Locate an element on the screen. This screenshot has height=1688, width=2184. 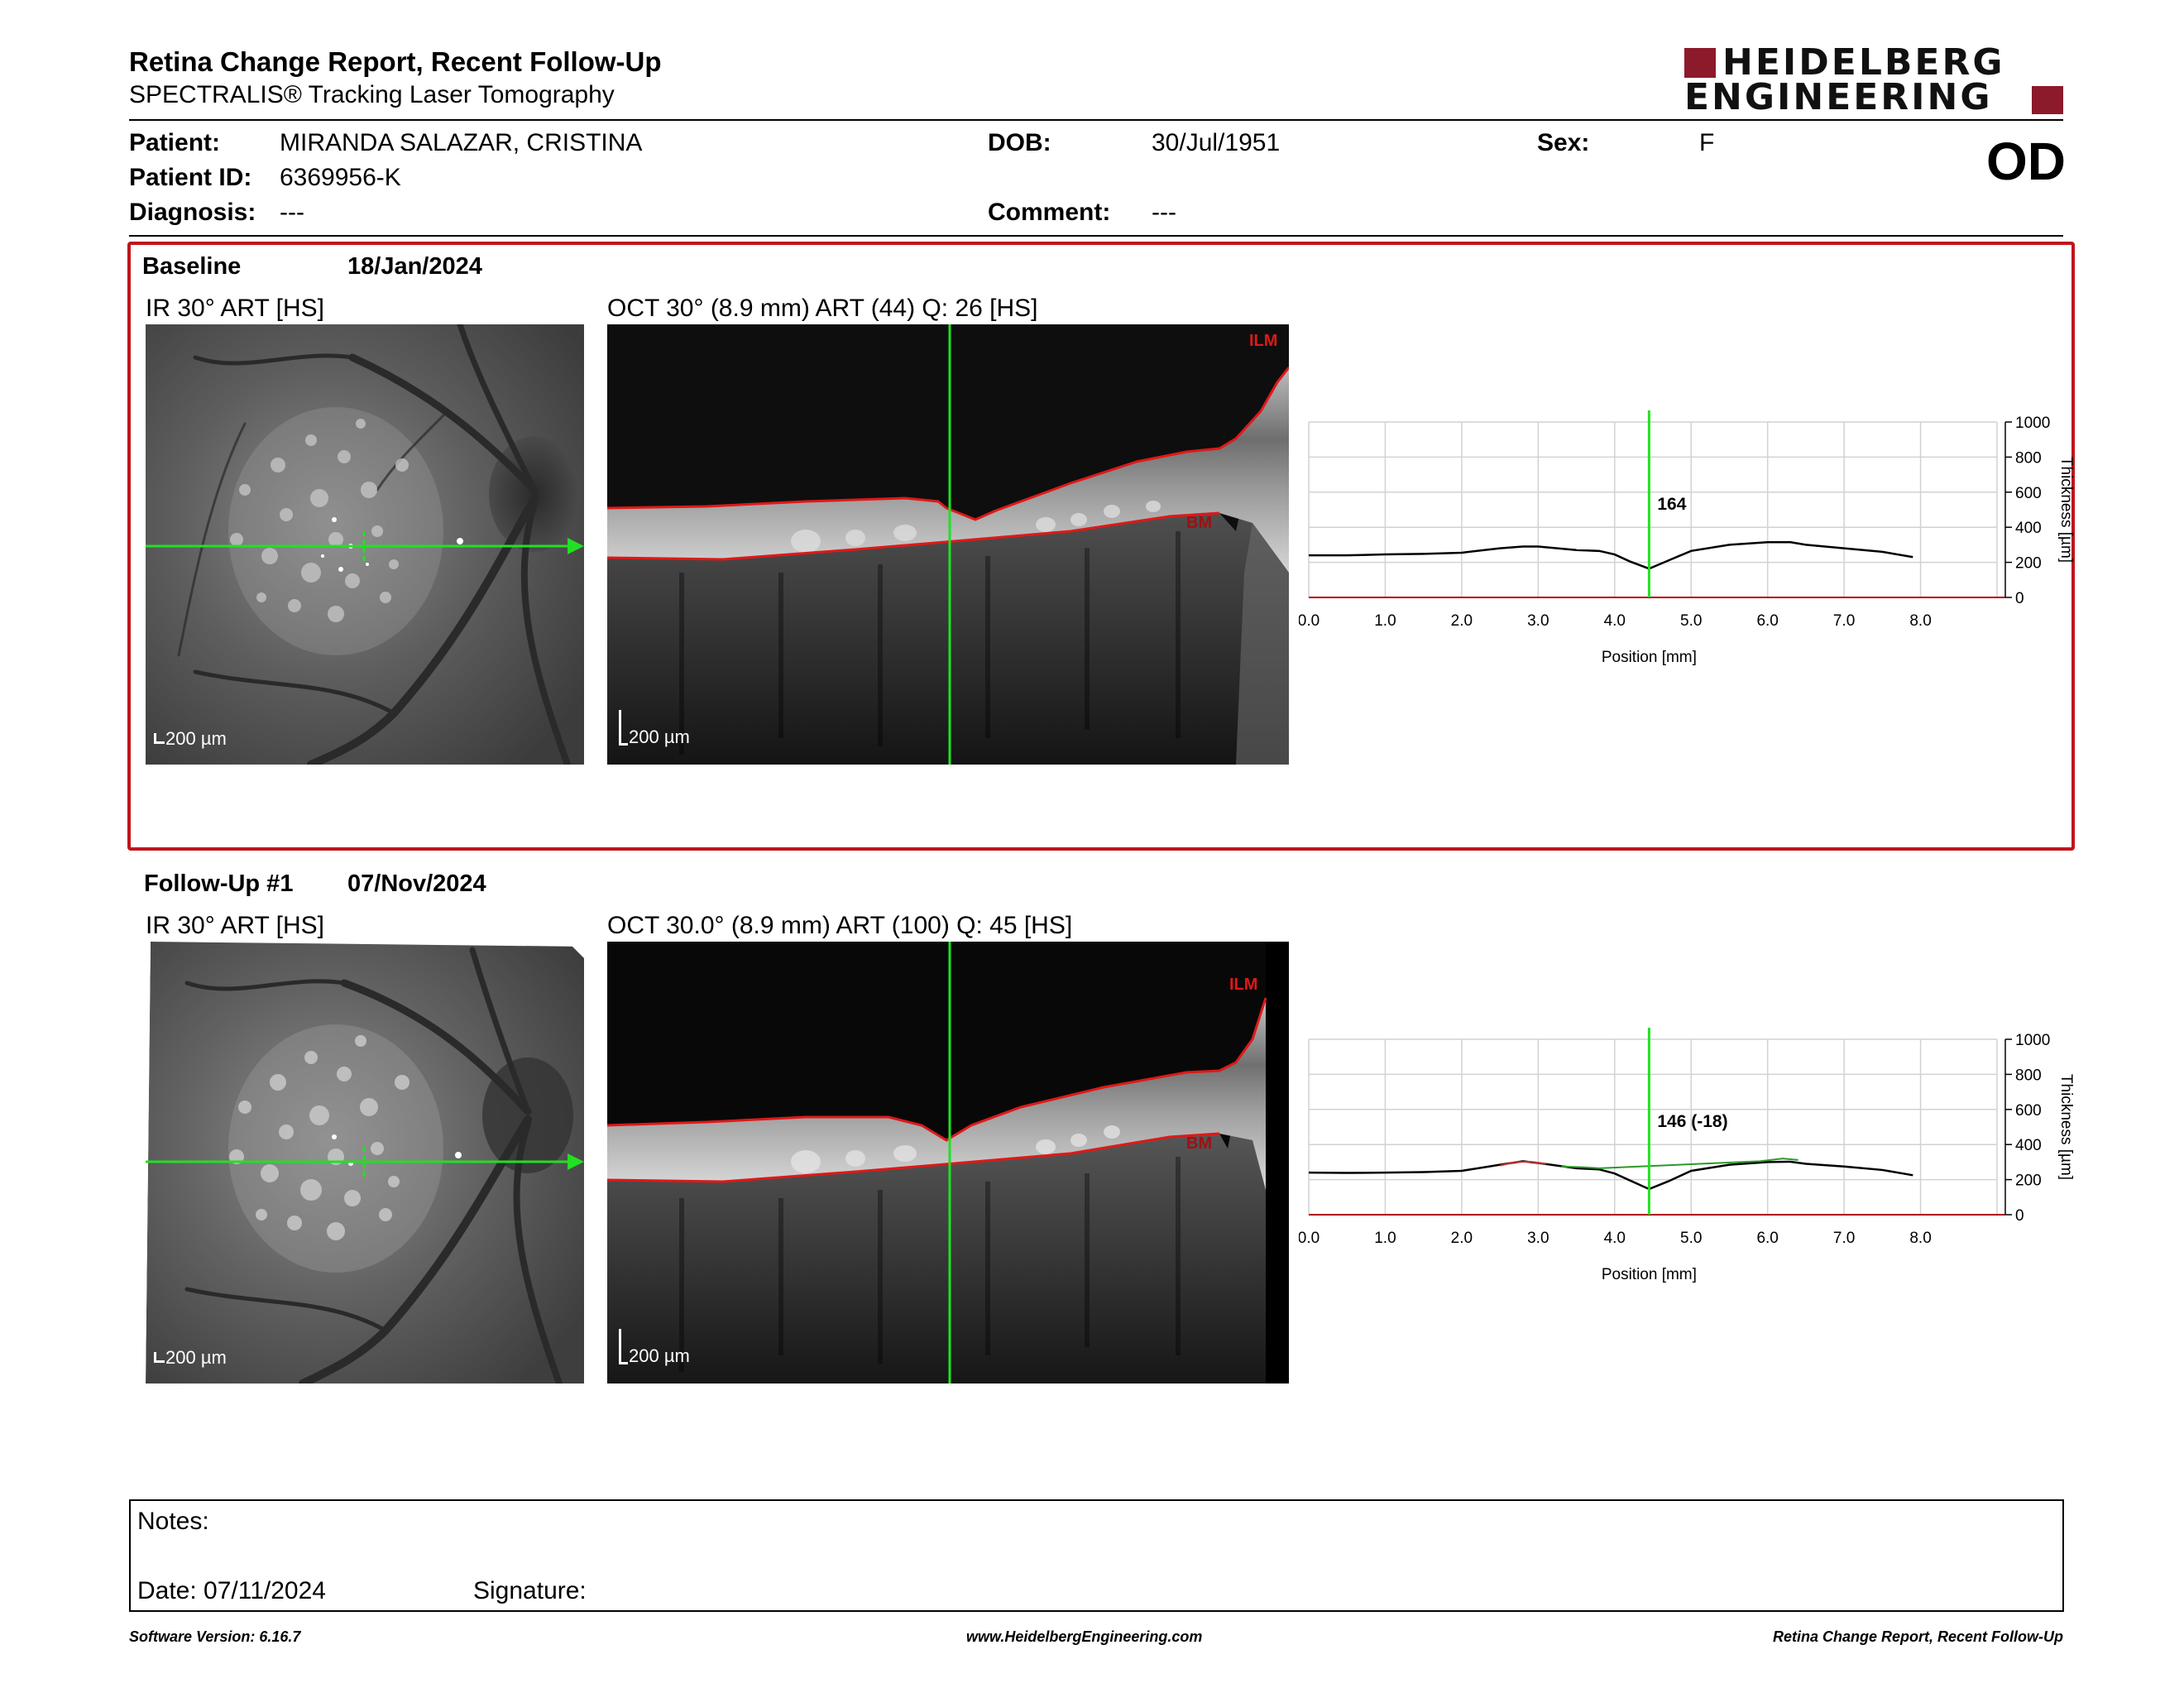
report-subtitle: SPECTRALIS® Tracking Laser Tomography is located at coordinates (372, 94).